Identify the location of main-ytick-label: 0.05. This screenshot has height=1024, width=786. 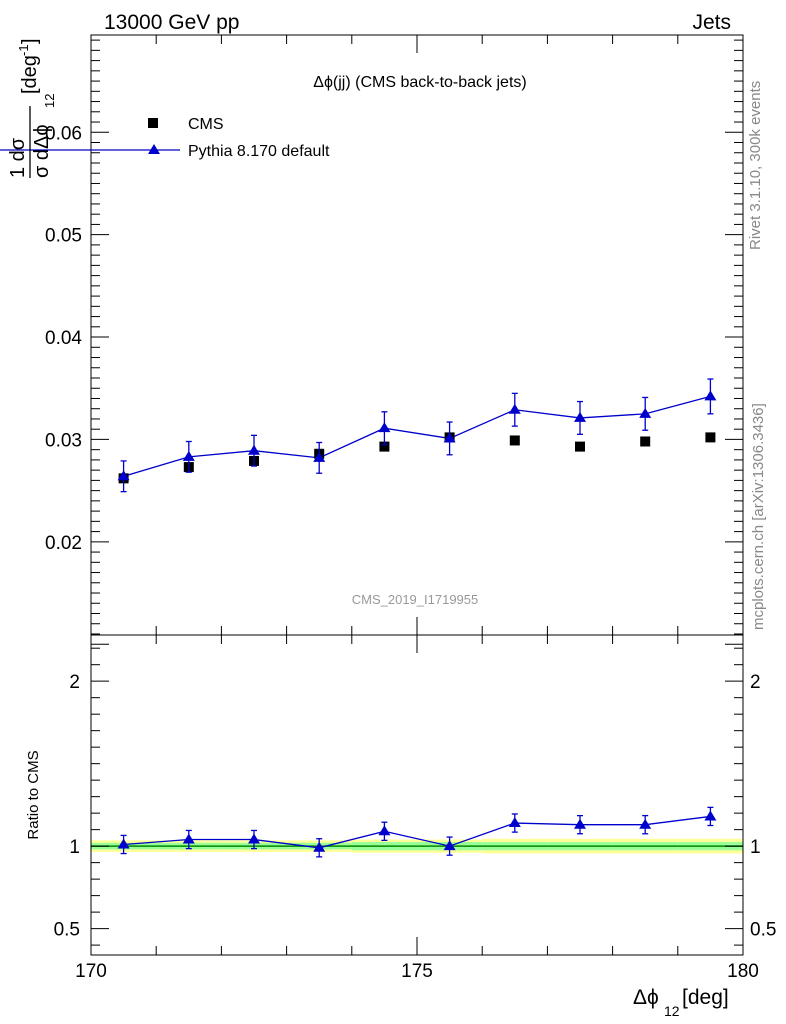
(63, 236).